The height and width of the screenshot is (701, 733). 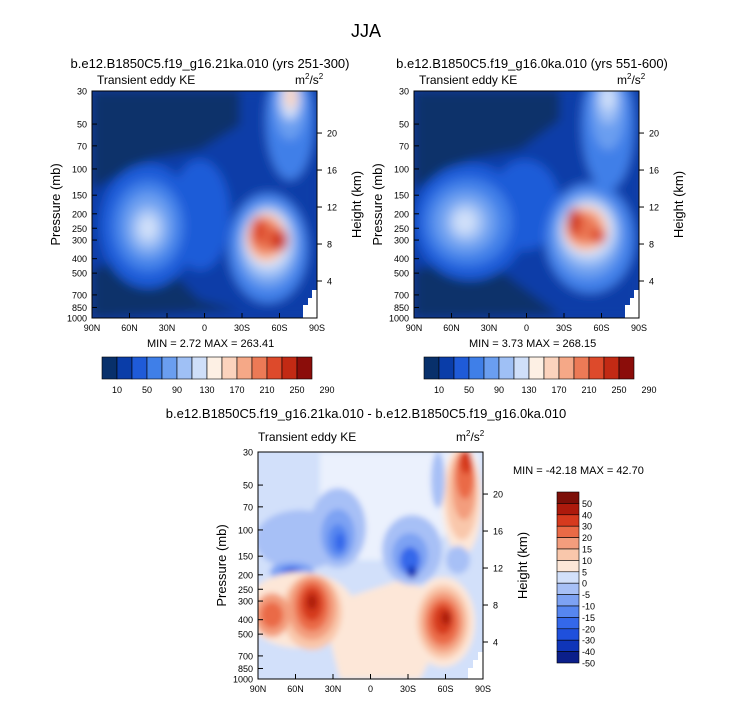 I want to click on colorbar-label: -40, so click(x=588, y=652).